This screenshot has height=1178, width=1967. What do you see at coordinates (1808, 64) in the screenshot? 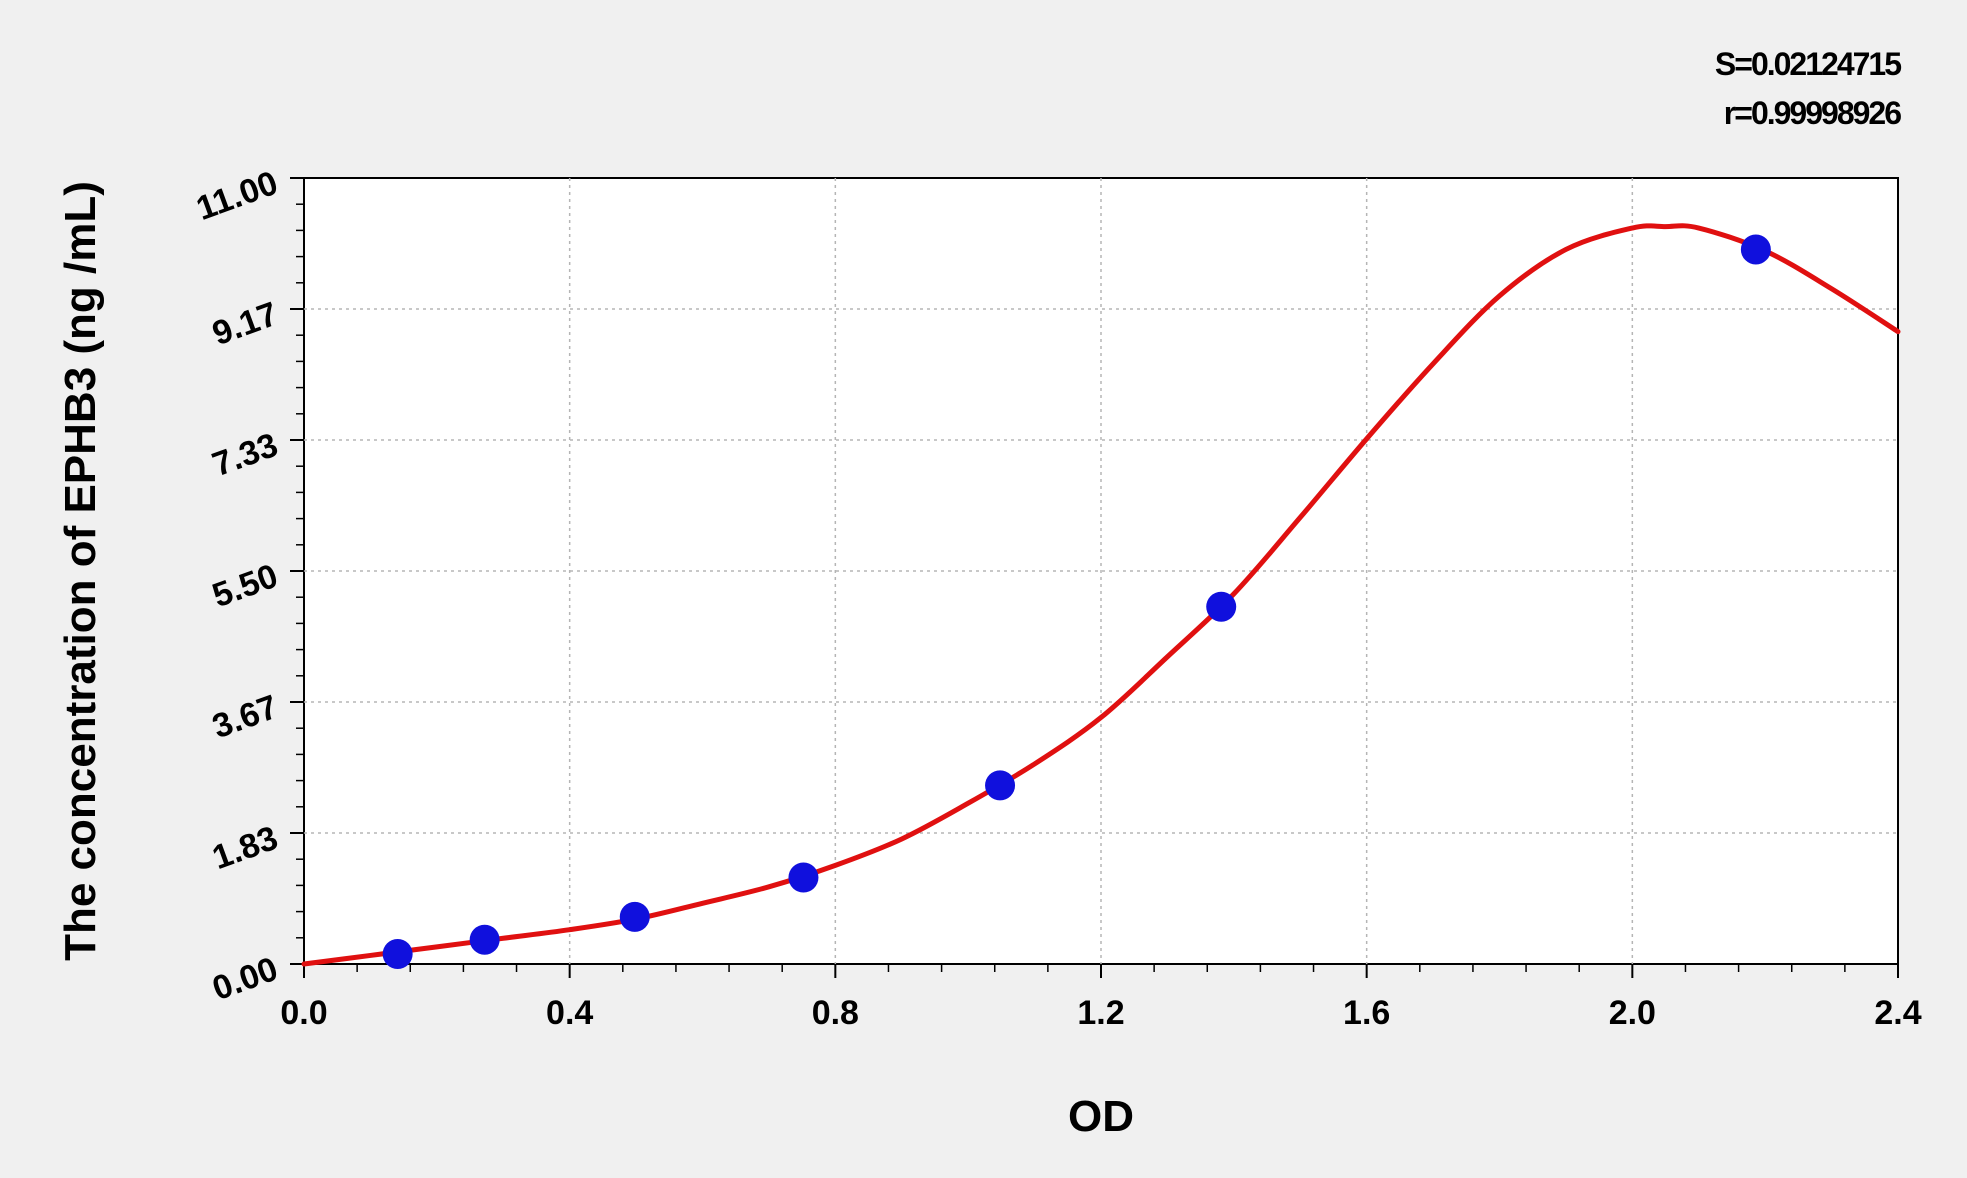
I see `stat-s: S=0.02124715` at bounding box center [1808, 64].